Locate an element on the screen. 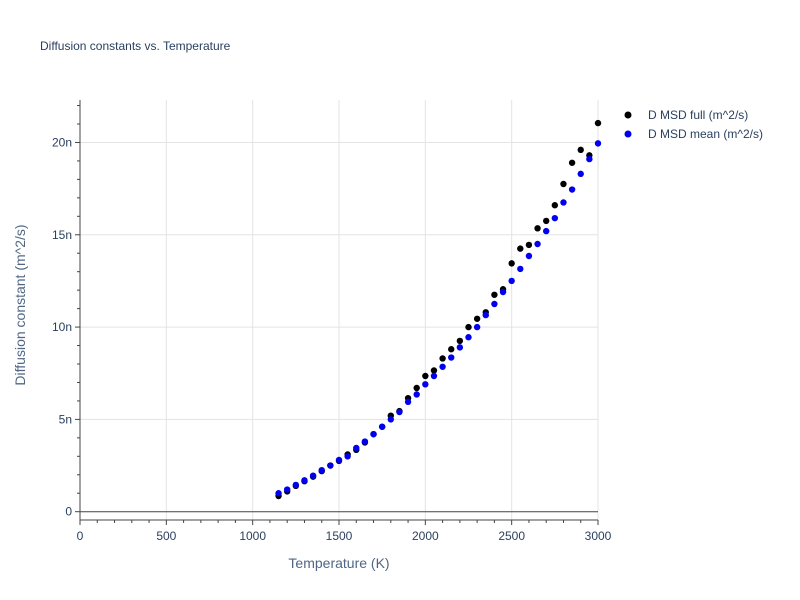 This screenshot has height=600, width=800. x-tick-label: 0 is located at coordinates (80, 536).